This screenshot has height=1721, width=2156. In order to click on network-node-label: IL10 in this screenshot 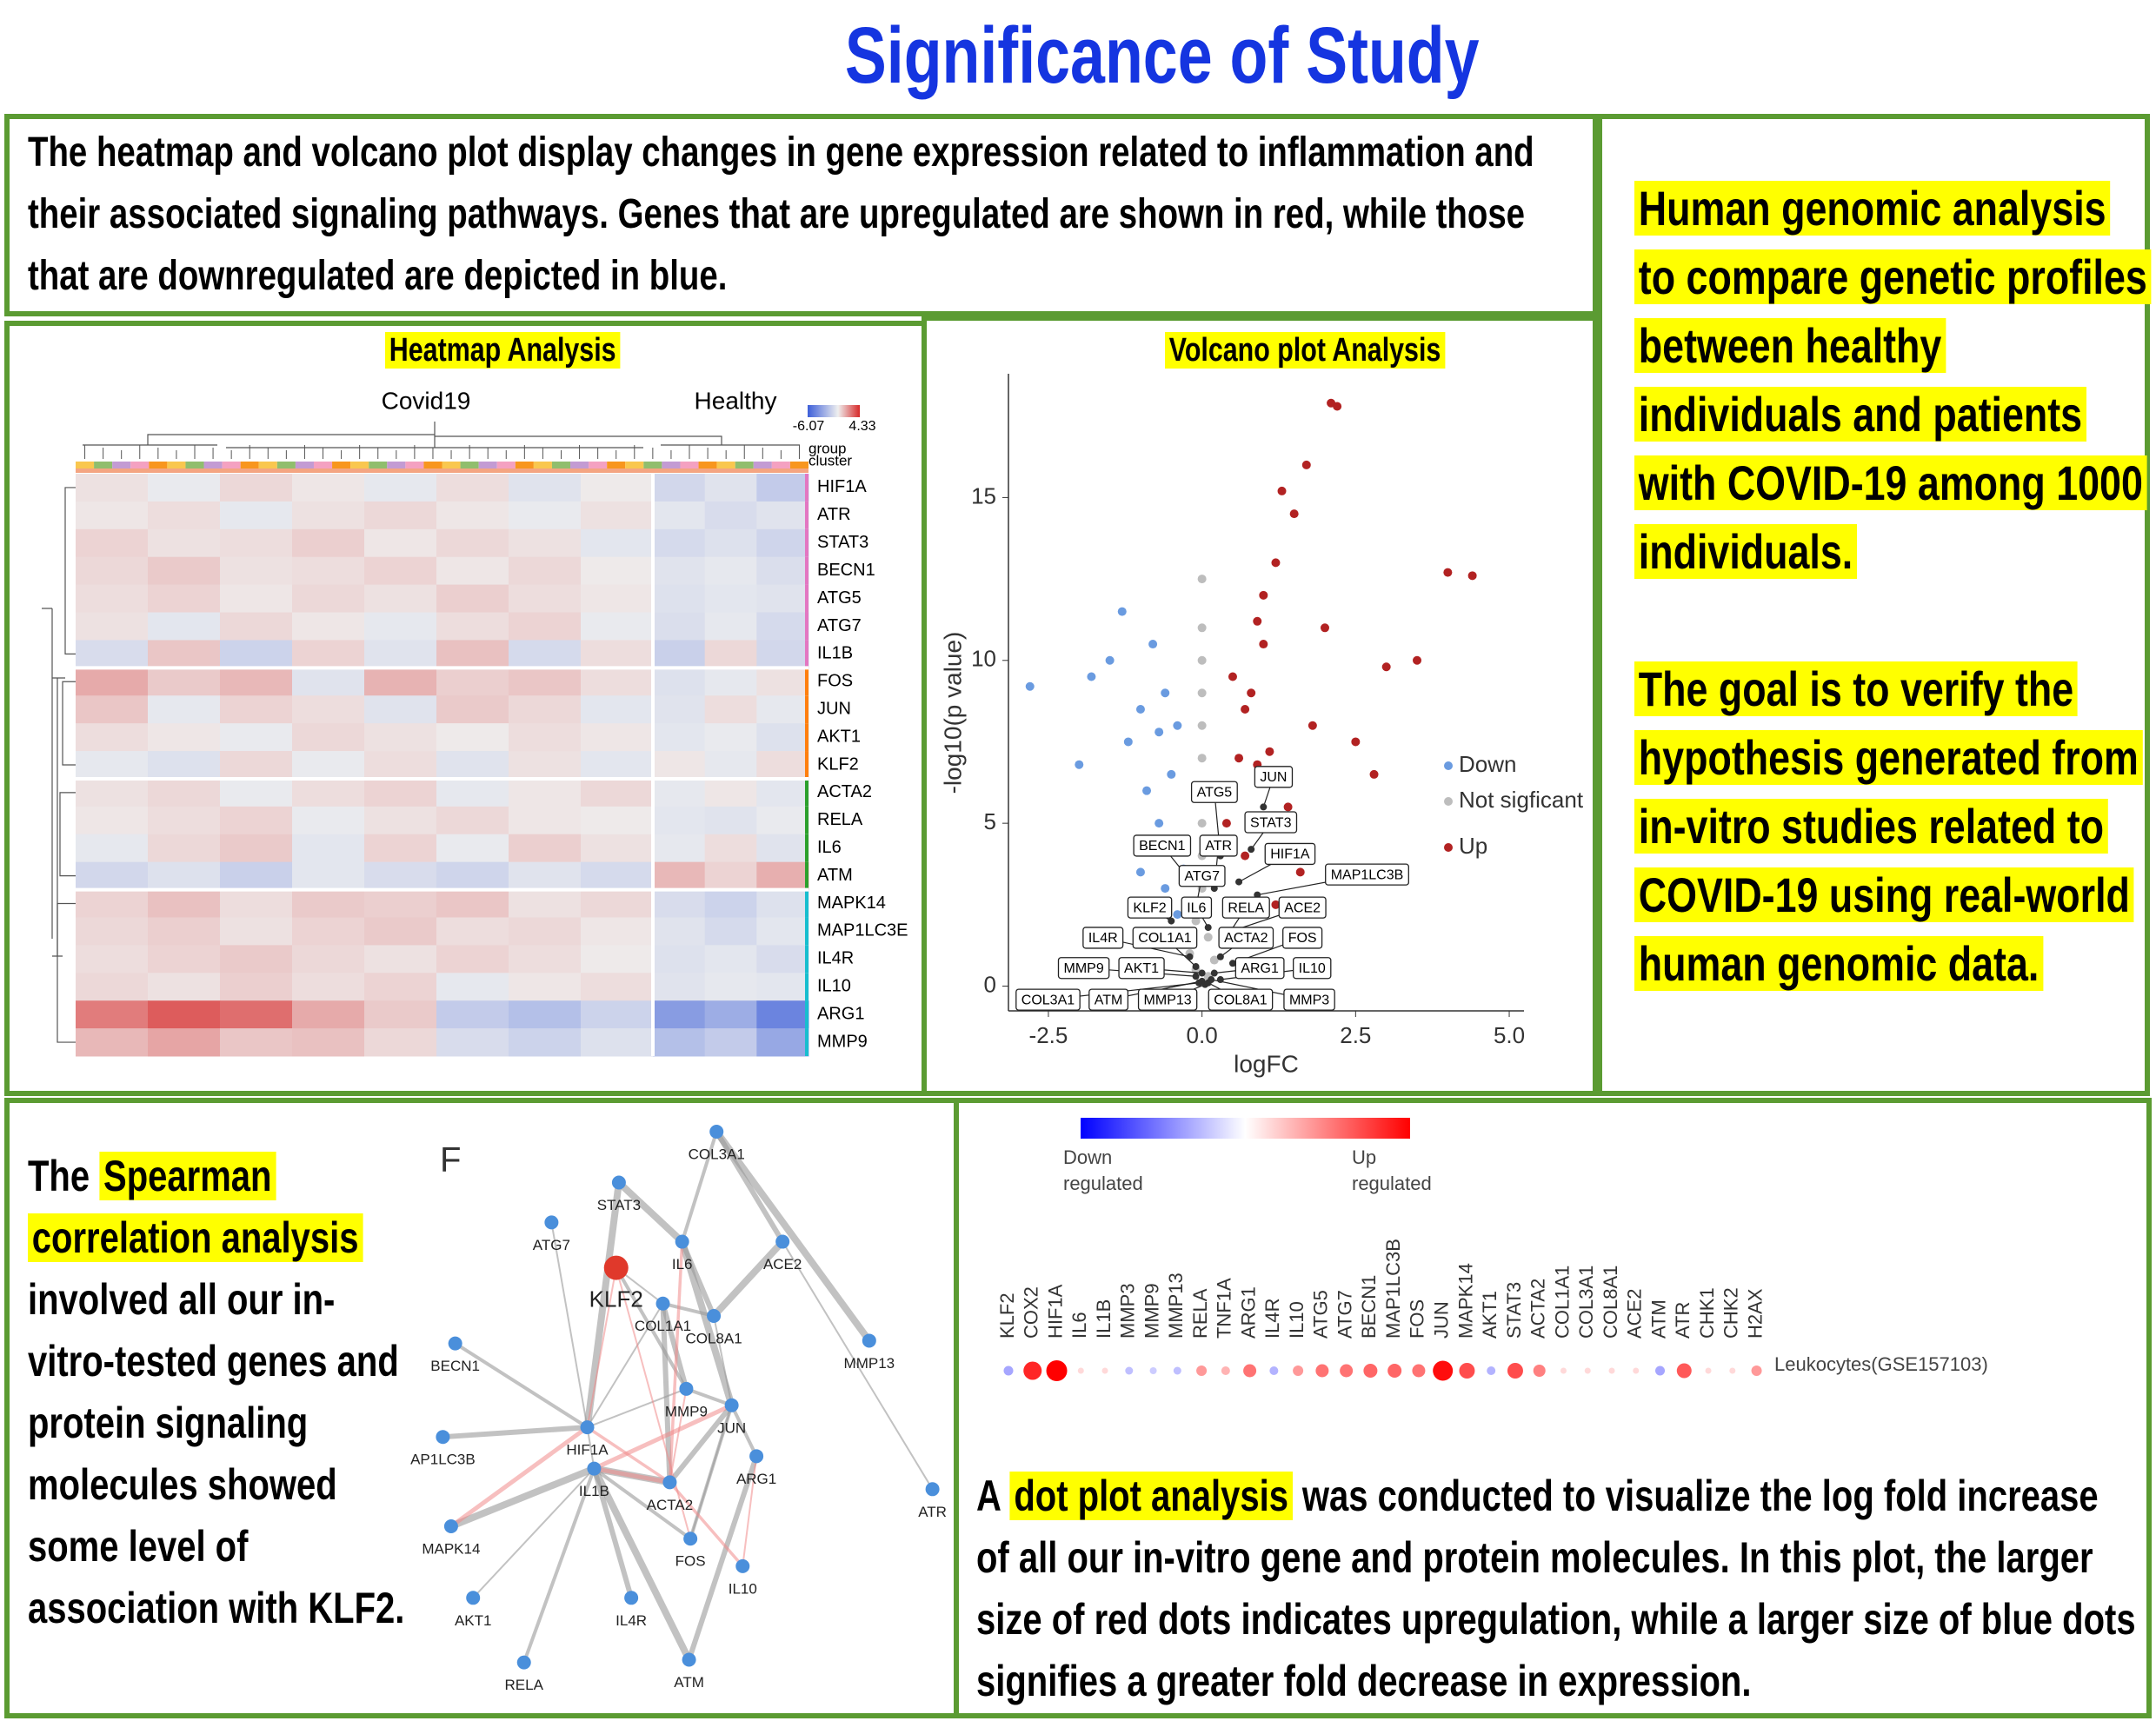, I will do `click(743, 1588)`.